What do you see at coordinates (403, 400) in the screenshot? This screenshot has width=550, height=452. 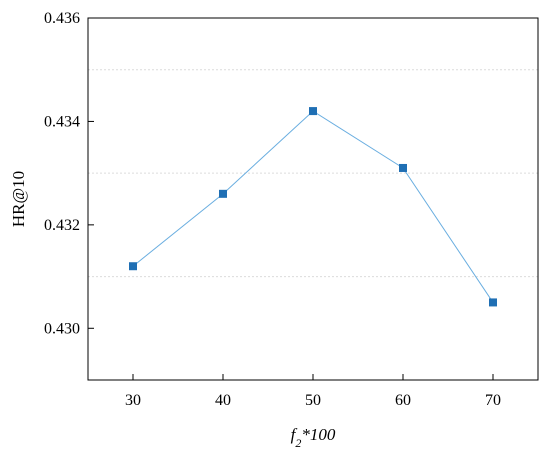 I see `x-tick-label: 60` at bounding box center [403, 400].